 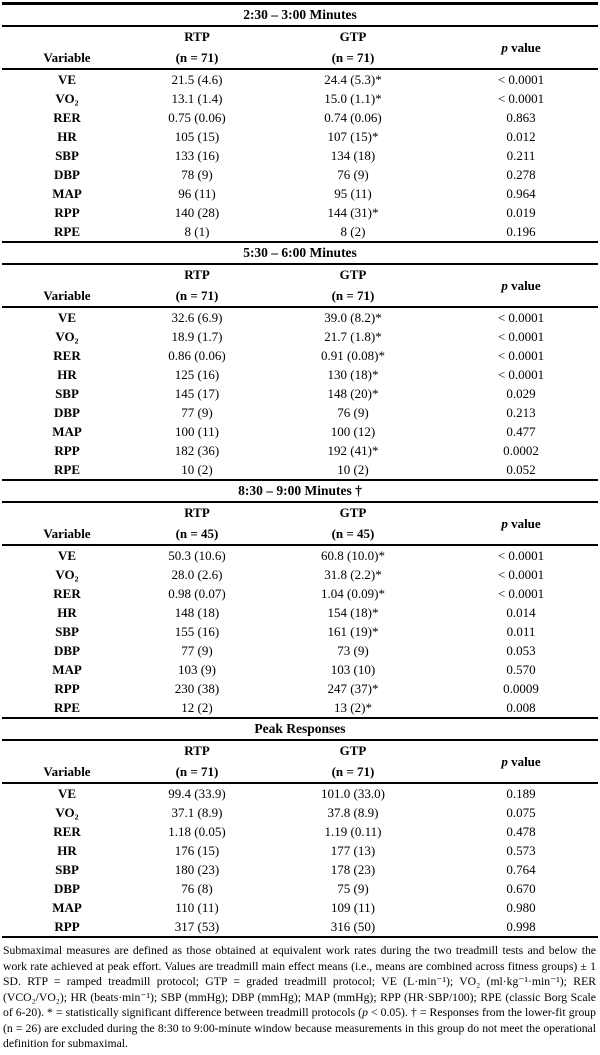 What do you see at coordinates (300, 393) in the screenshot?
I see `table-row: SBP 145 (17) 148 (20)* 0.029` at bounding box center [300, 393].